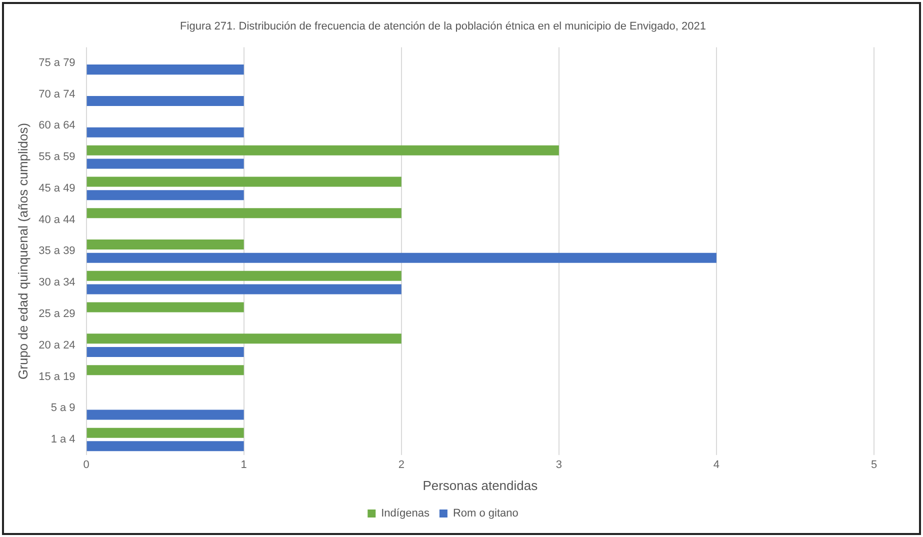  What do you see at coordinates (63, 408) in the screenshot?
I see `y-tick-label: 5 a 9` at bounding box center [63, 408].